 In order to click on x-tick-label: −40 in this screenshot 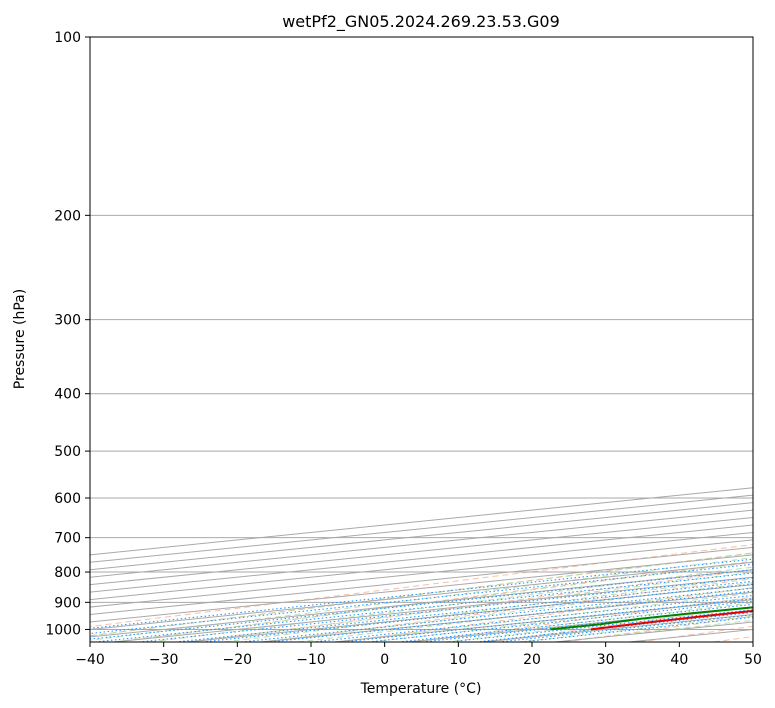, I will do `click(90, 660)`.